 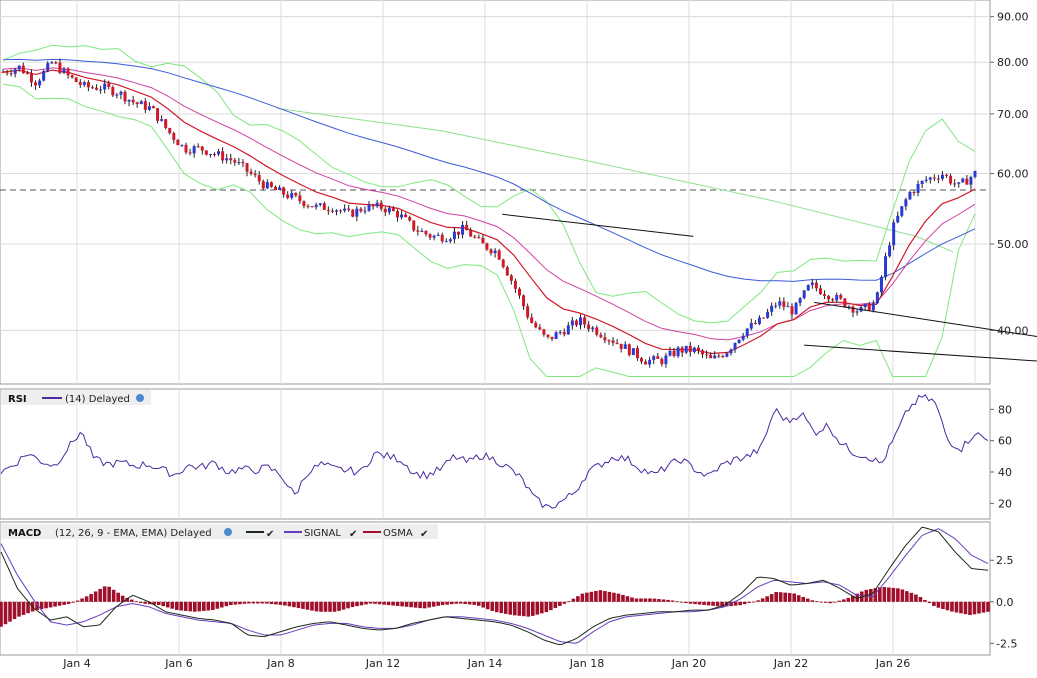 I want to click on trendline, so click(x=925, y=319).